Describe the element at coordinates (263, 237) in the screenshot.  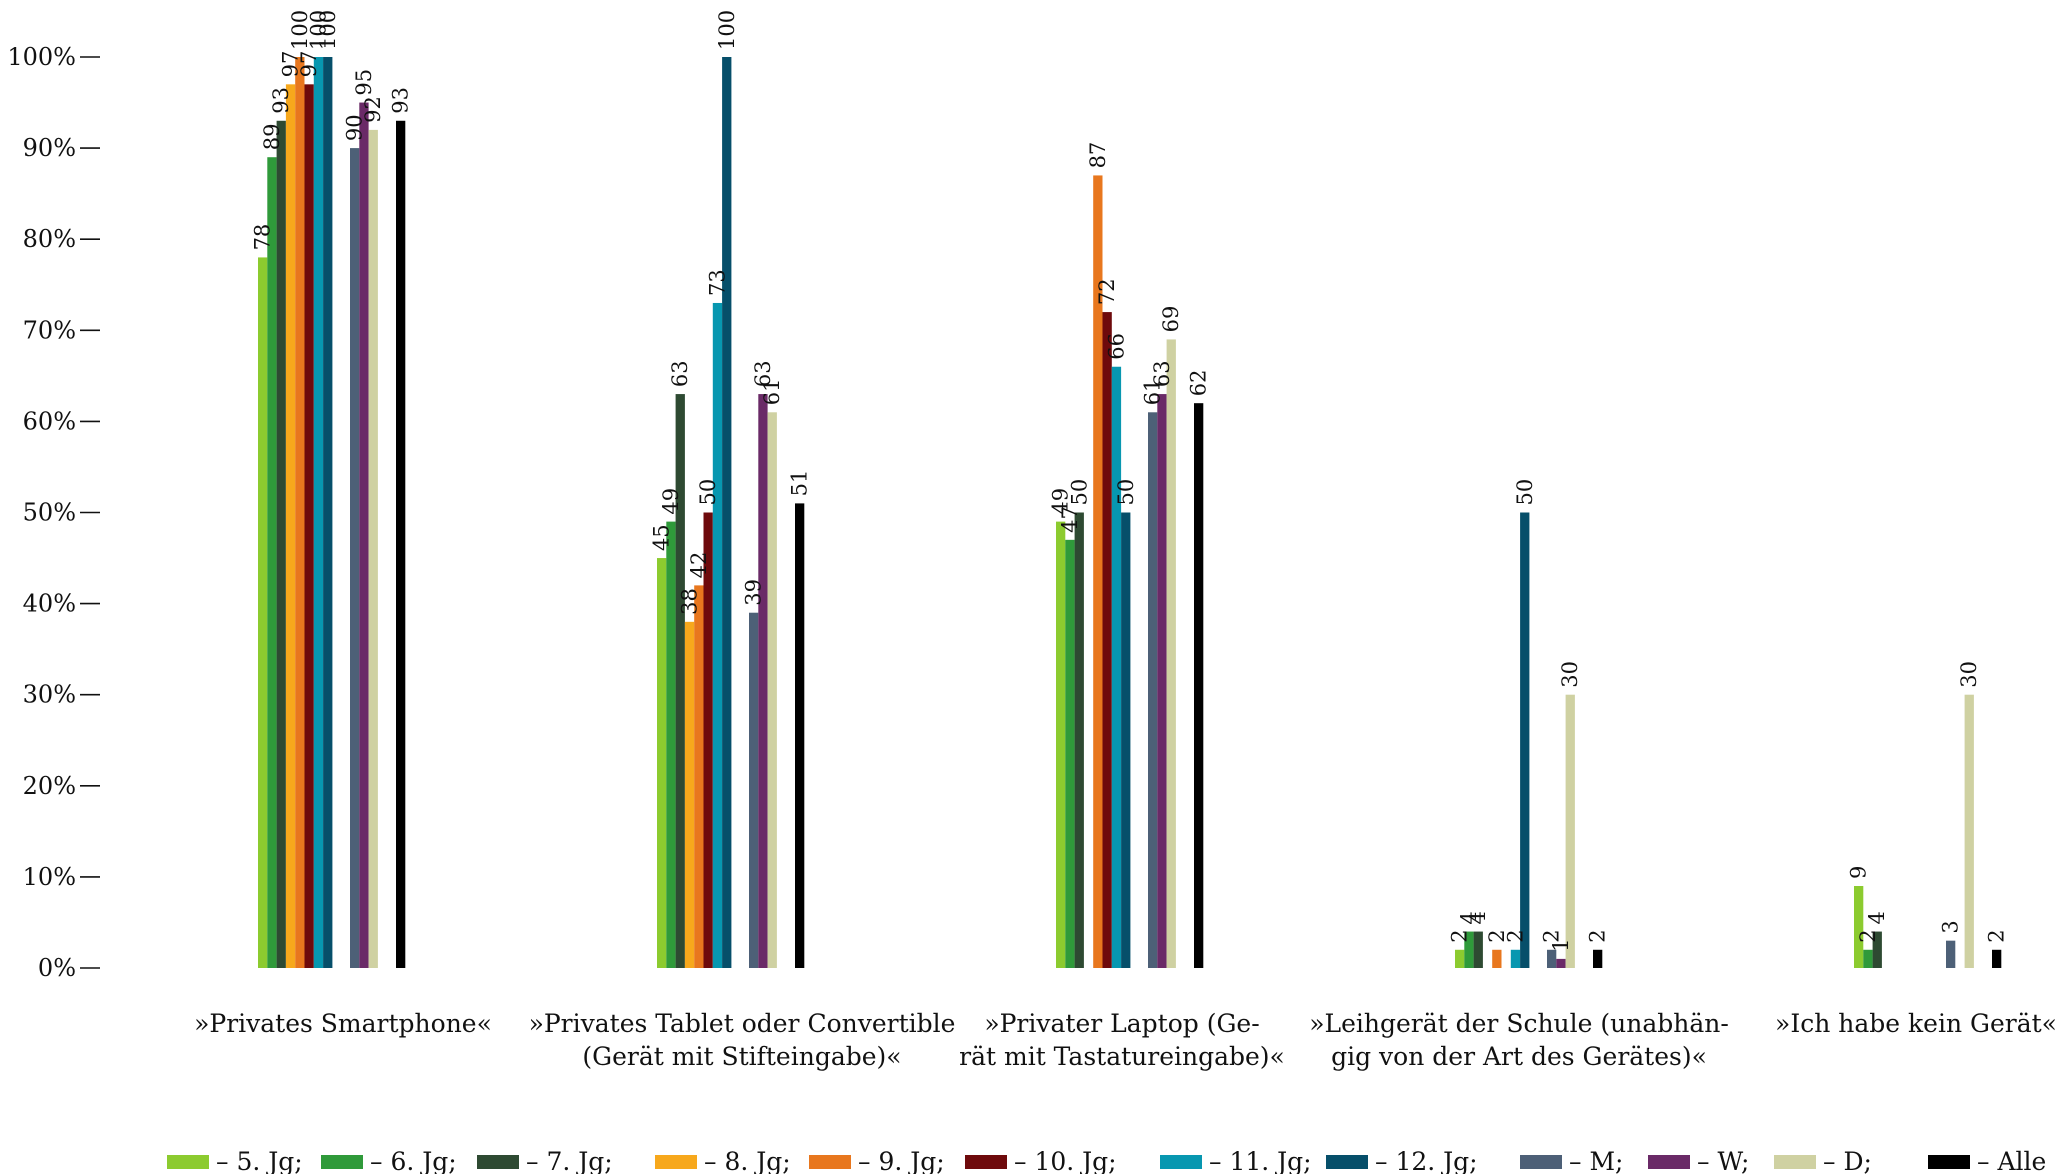
I see `bar-value-label: 78` at that location.